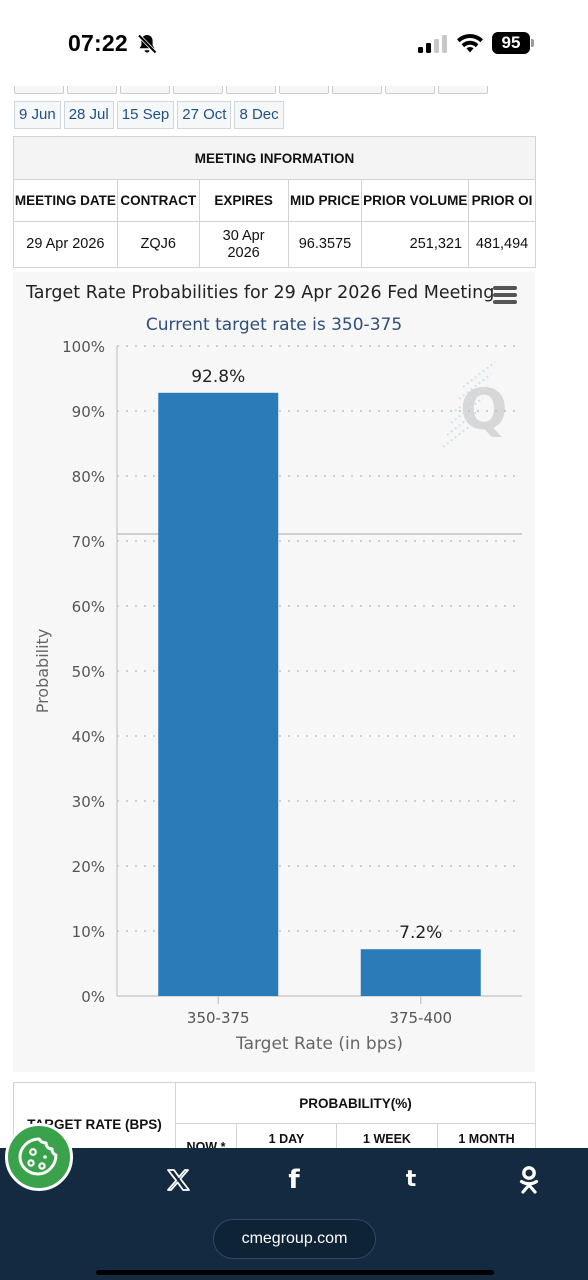 The image size is (588, 1280). Describe the element at coordinates (65, 200) in the screenshot. I see `column-header: MEETING DATE` at that location.